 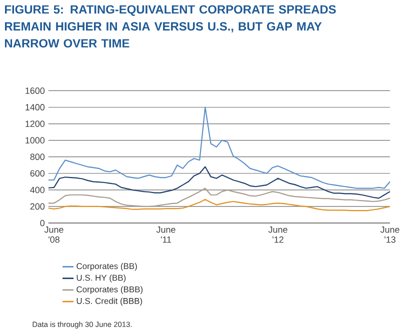 What do you see at coordinates (35, 123) in the screenshot?
I see `y-tick-label: 1200` at bounding box center [35, 123].